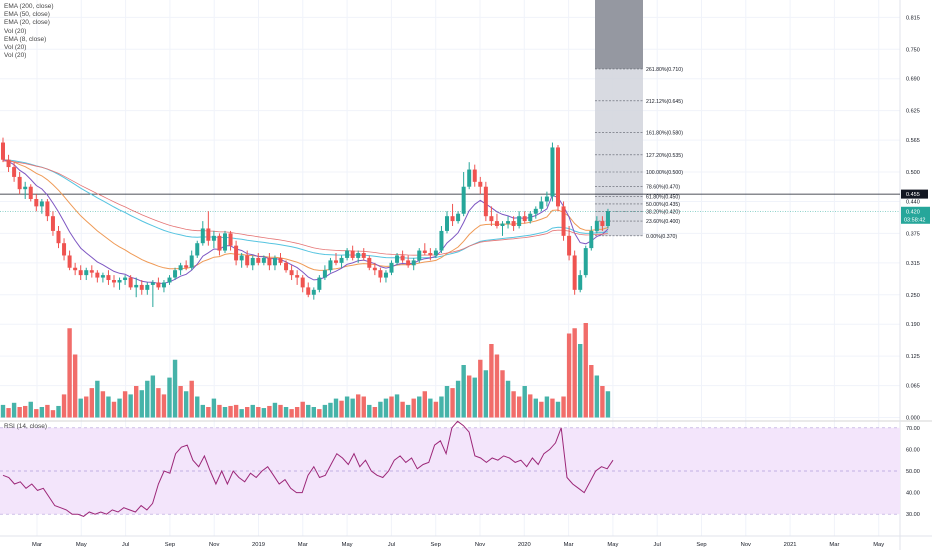 The height and width of the screenshot is (550, 932). I want to click on price-tick-label: 0.065, so click(913, 387).